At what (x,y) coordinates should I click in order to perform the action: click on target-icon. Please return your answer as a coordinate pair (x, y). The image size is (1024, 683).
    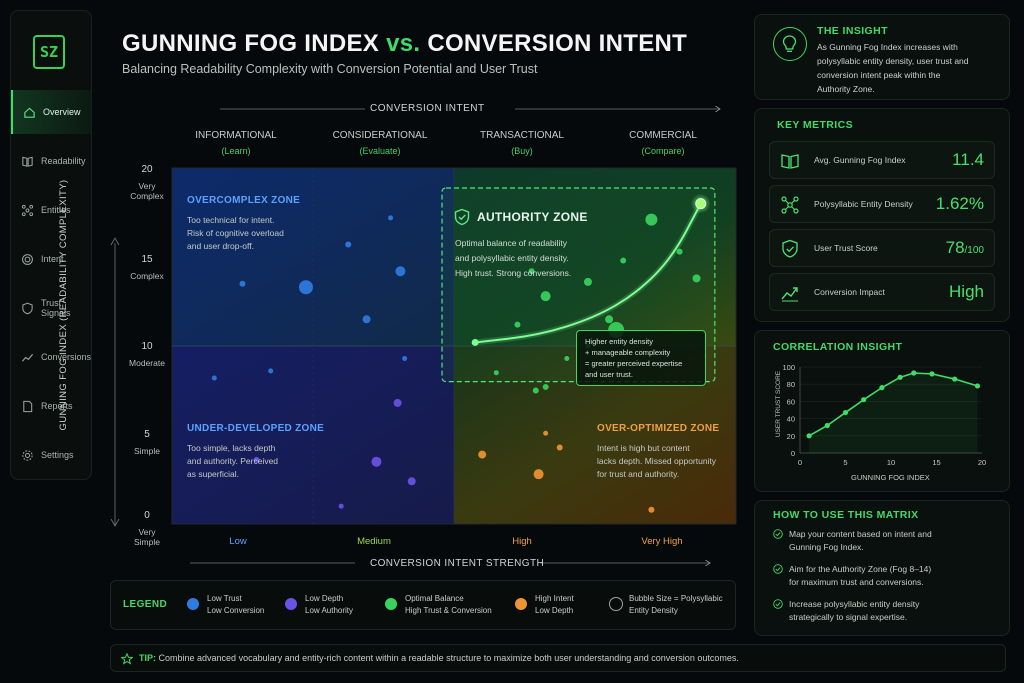
    Looking at the image, I should click on (27, 259).